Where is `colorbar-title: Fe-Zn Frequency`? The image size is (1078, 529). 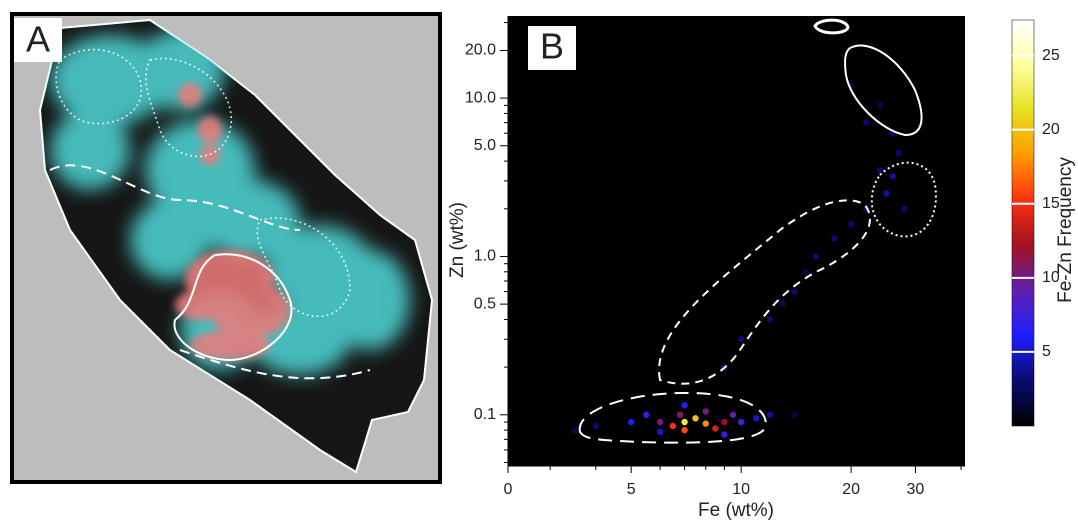
colorbar-title: Fe-Zn Frequency is located at coordinates (1065, 230).